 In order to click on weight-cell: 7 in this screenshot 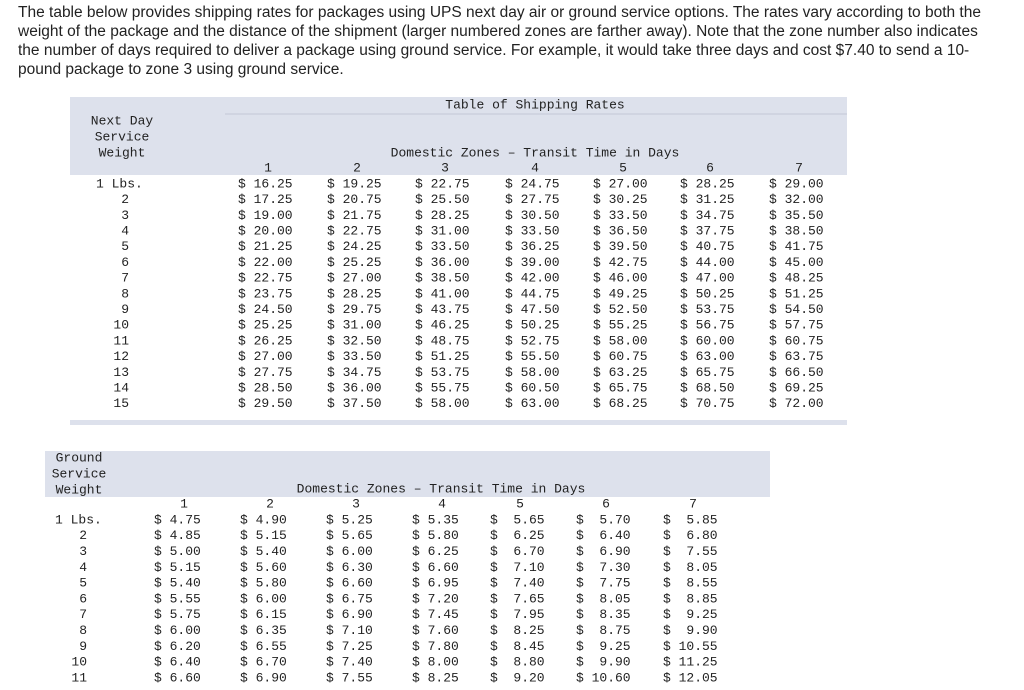, I will do `click(83, 614)`.